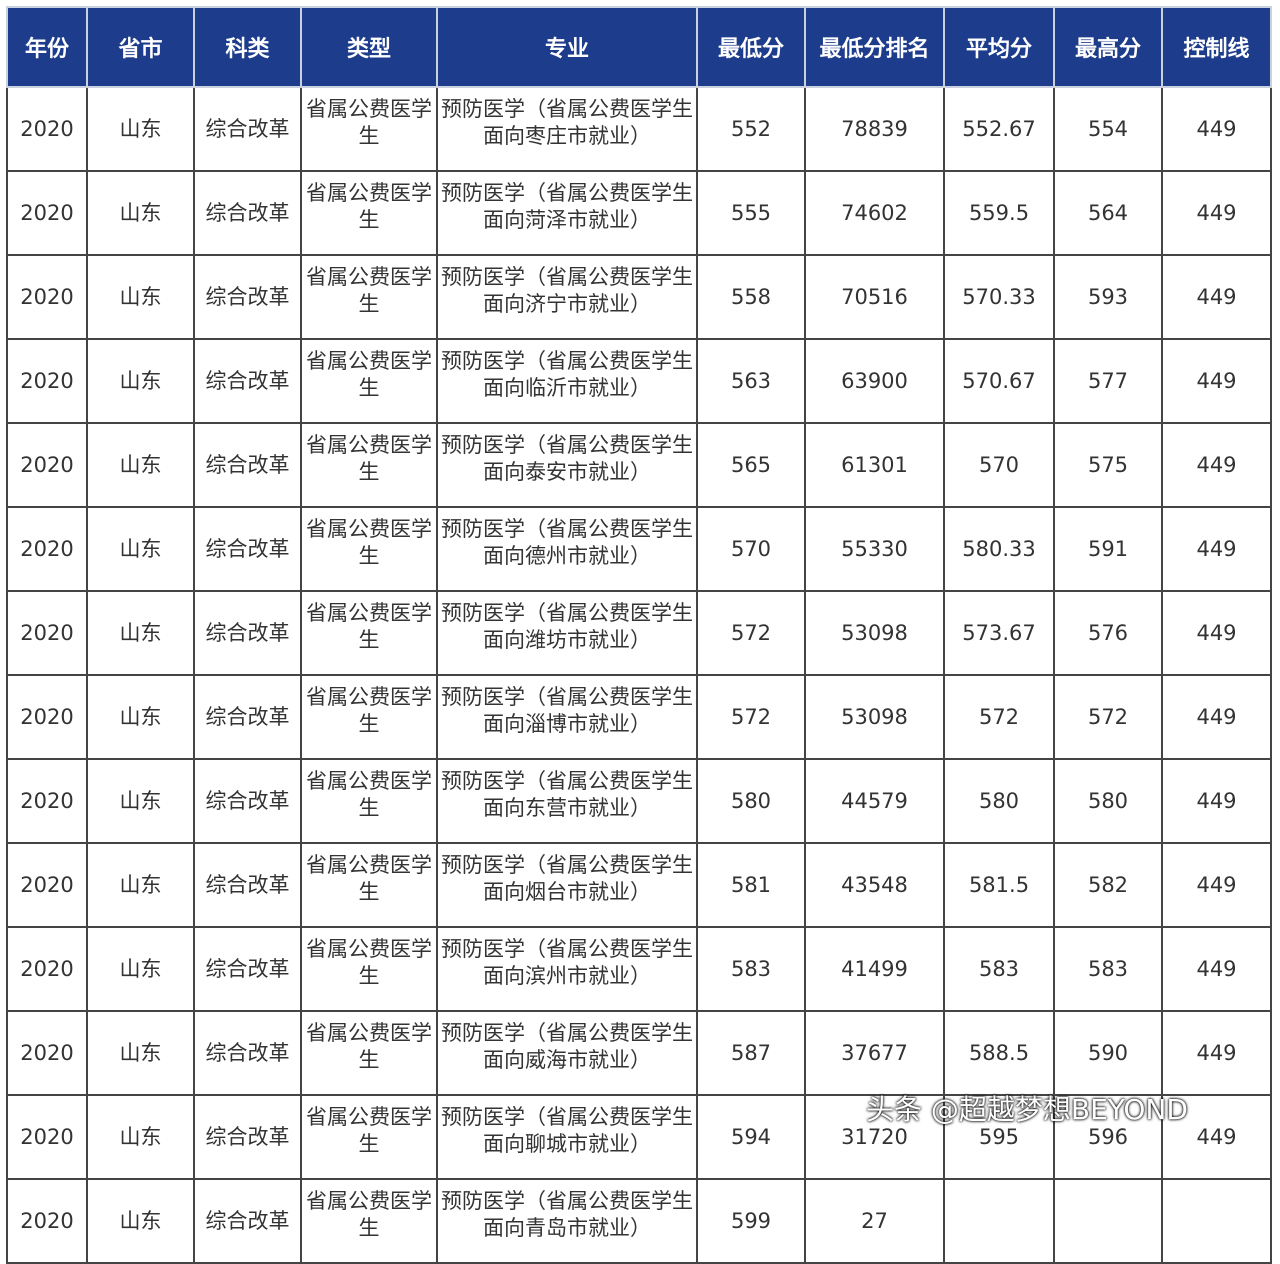 The image size is (1280, 1264). Describe the element at coordinates (999, 381) in the screenshot. I see `table-cell: 570.67` at that location.